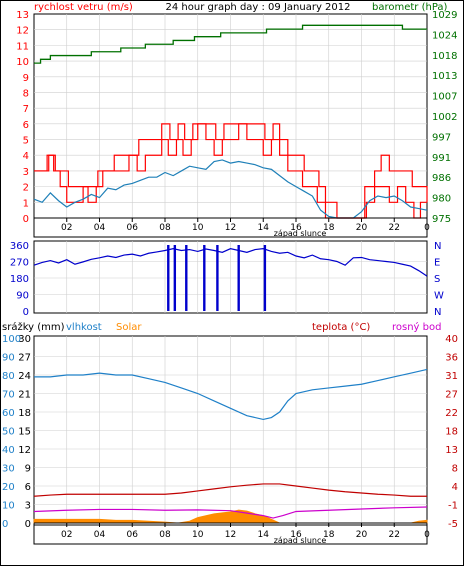 This screenshot has height=566, width=464. I want to click on panel1-x-tick-label: 14, so click(264, 228).